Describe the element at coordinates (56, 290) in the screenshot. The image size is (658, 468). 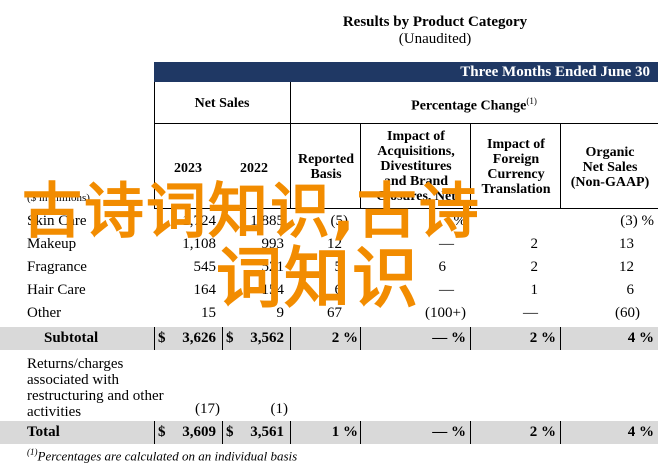
I see `row-label: Hair Care` at that location.